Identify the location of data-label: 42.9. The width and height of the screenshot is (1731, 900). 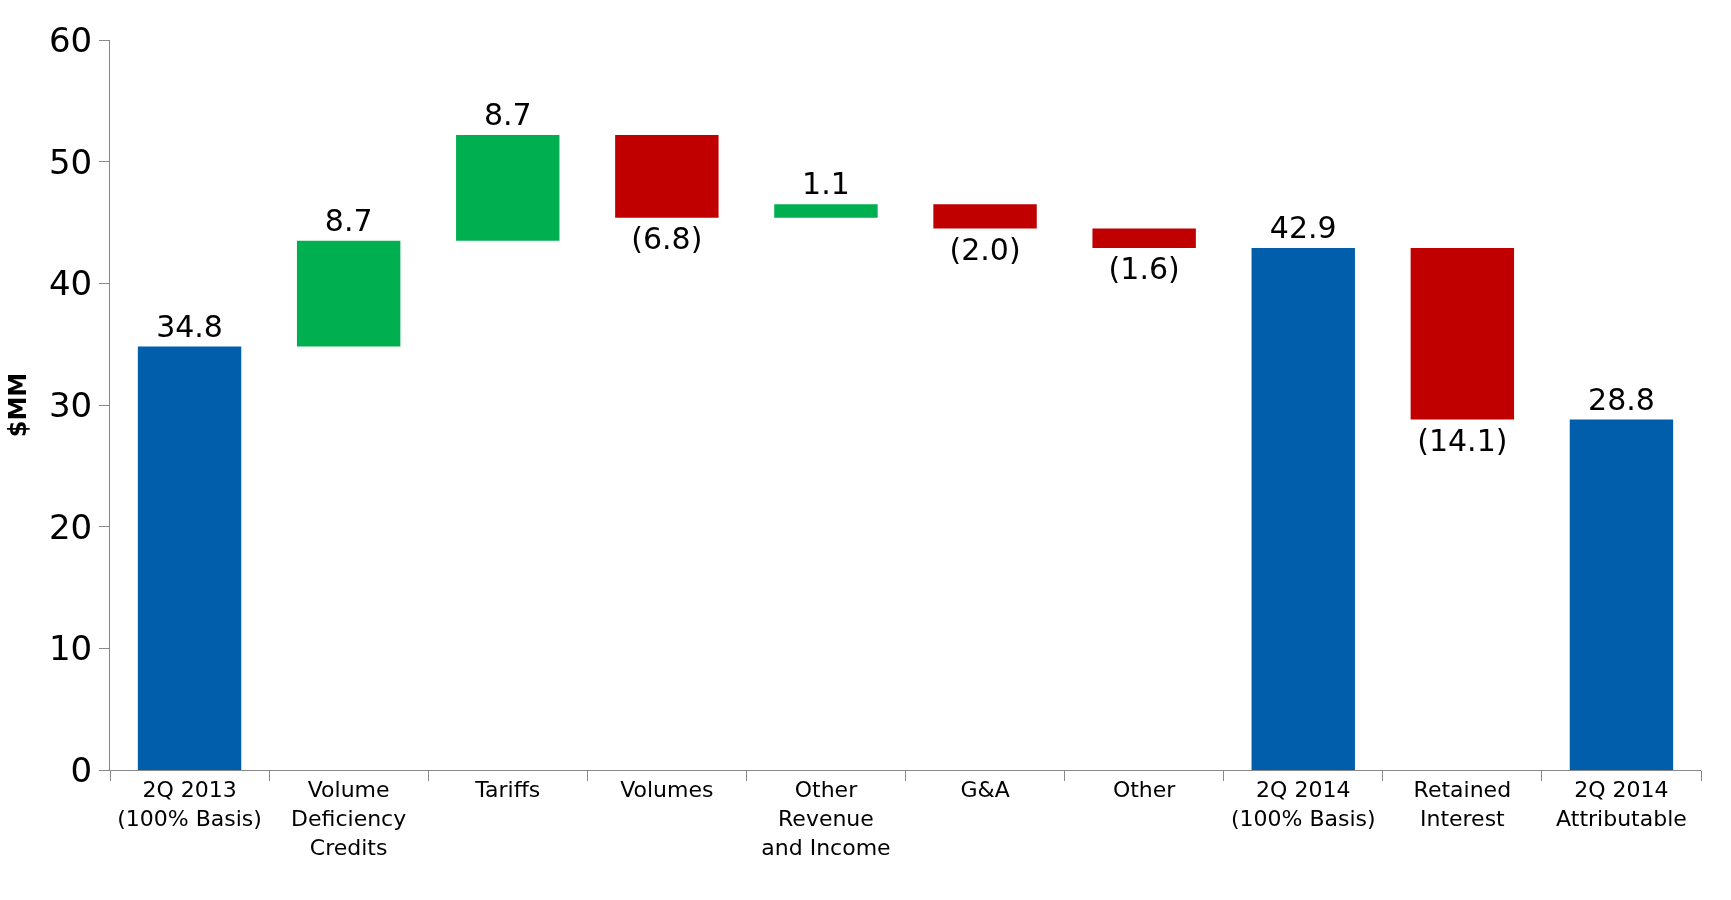
(1303, 228).